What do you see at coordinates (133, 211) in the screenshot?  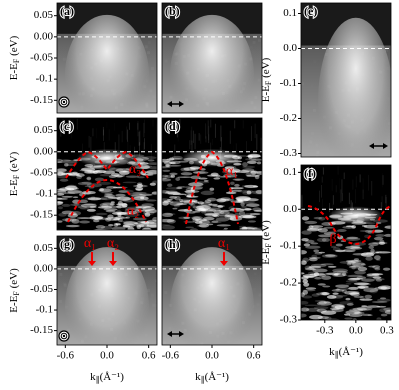 I see `band-label: α₂` at bounding box center [133, 211].